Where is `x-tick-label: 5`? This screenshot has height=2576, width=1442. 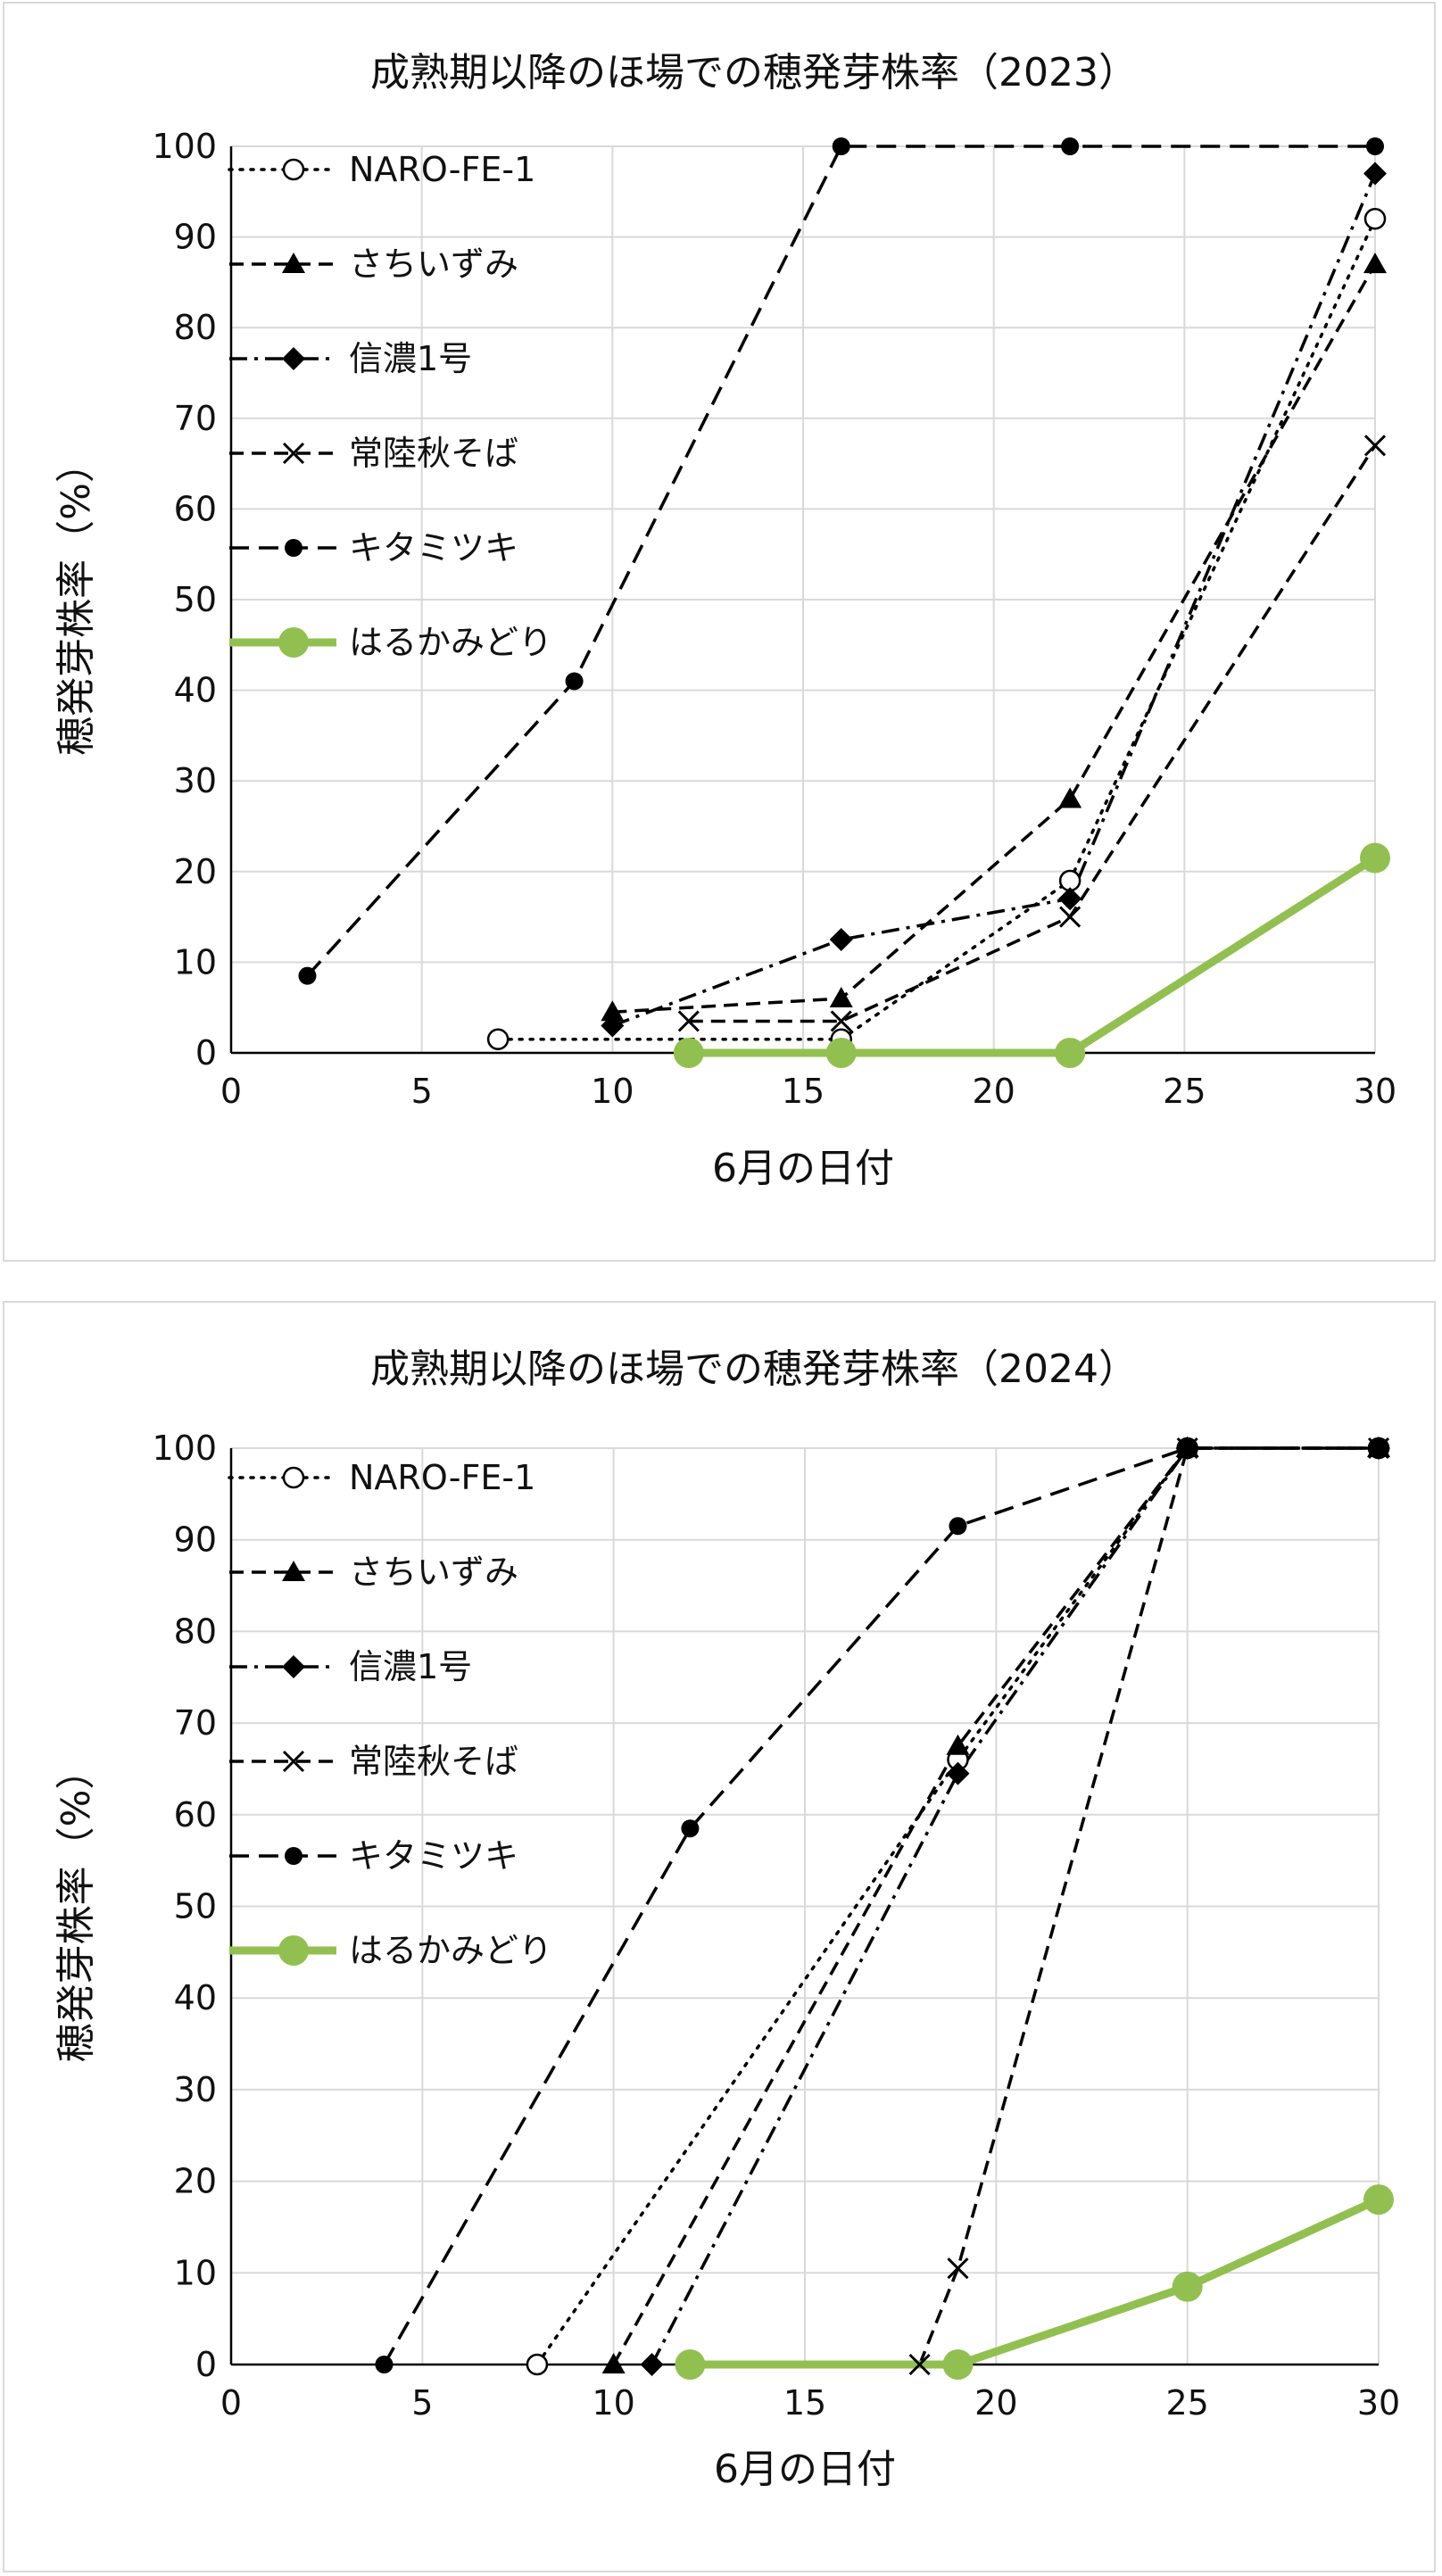
x-tick-label: 5 is located at coordinates (422, 1091).